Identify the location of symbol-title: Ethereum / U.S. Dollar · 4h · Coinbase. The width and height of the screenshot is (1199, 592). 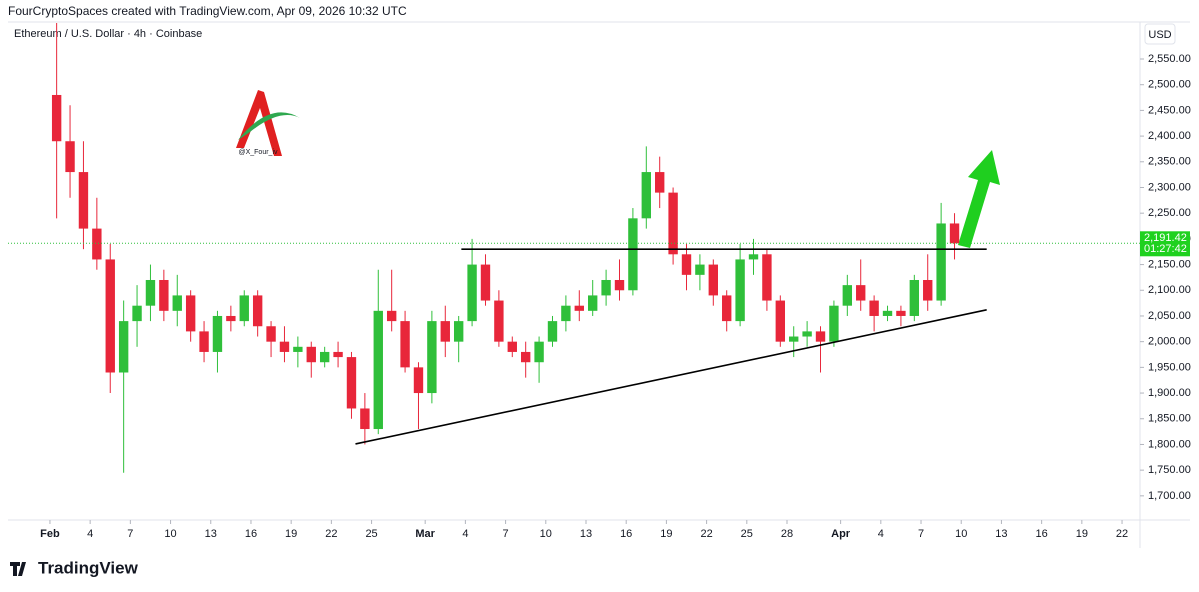
(108, 34).